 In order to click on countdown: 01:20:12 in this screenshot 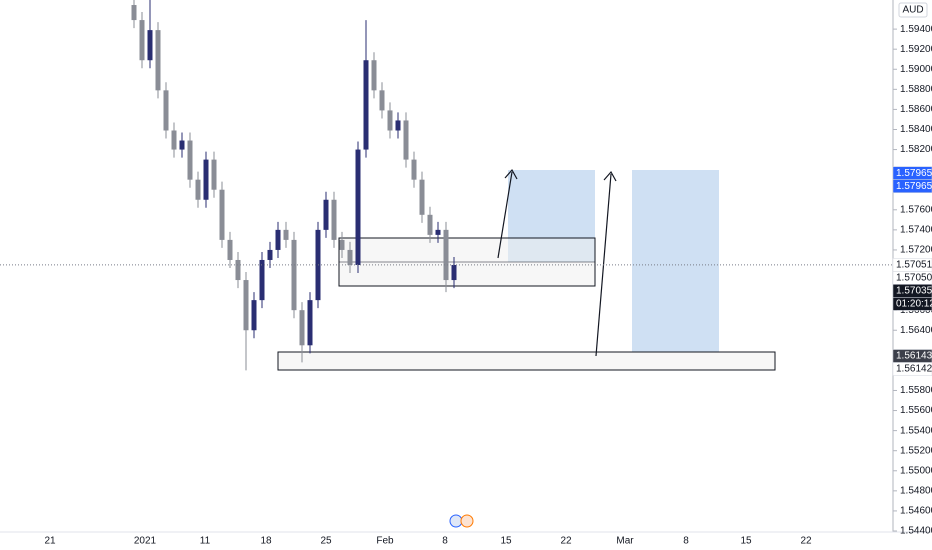, I will do `click(914, 304)`.